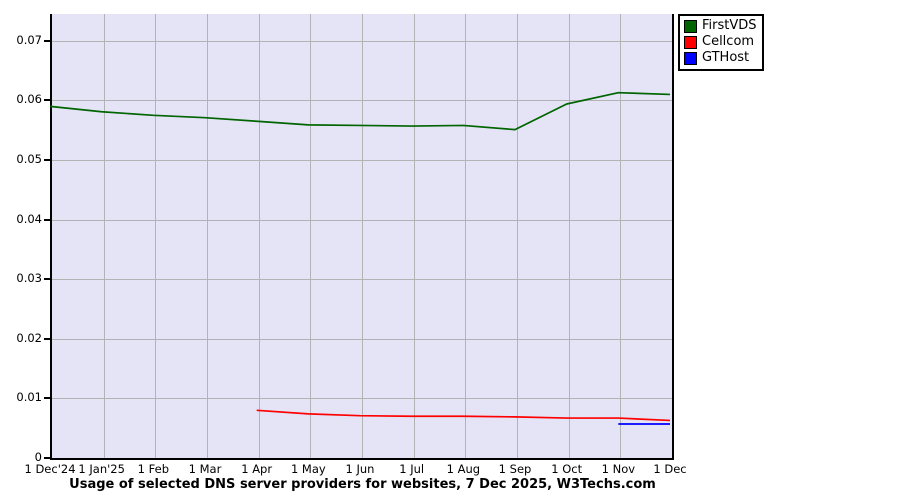 The image size is (900, 500). Describe the element at coordinates (29, 99) in the screenshot. I see `y-axis-tick-label: 0.06` at that location.